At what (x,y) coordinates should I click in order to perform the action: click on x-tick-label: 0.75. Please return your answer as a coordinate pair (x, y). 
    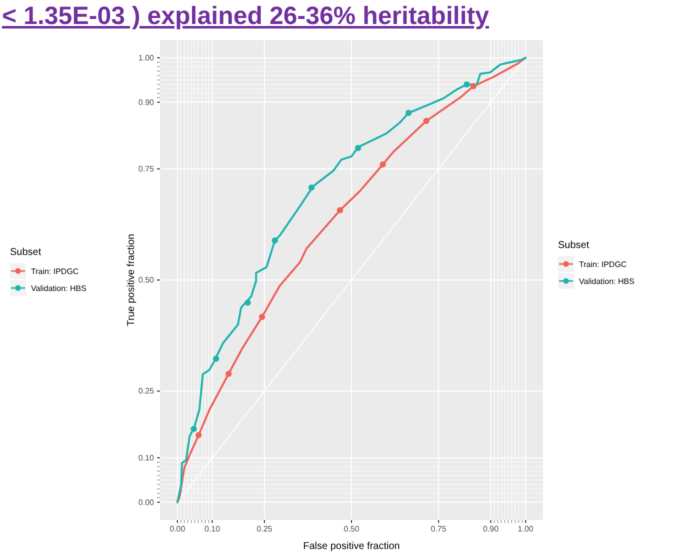
    Looking at the image, I should click on (438, 529).